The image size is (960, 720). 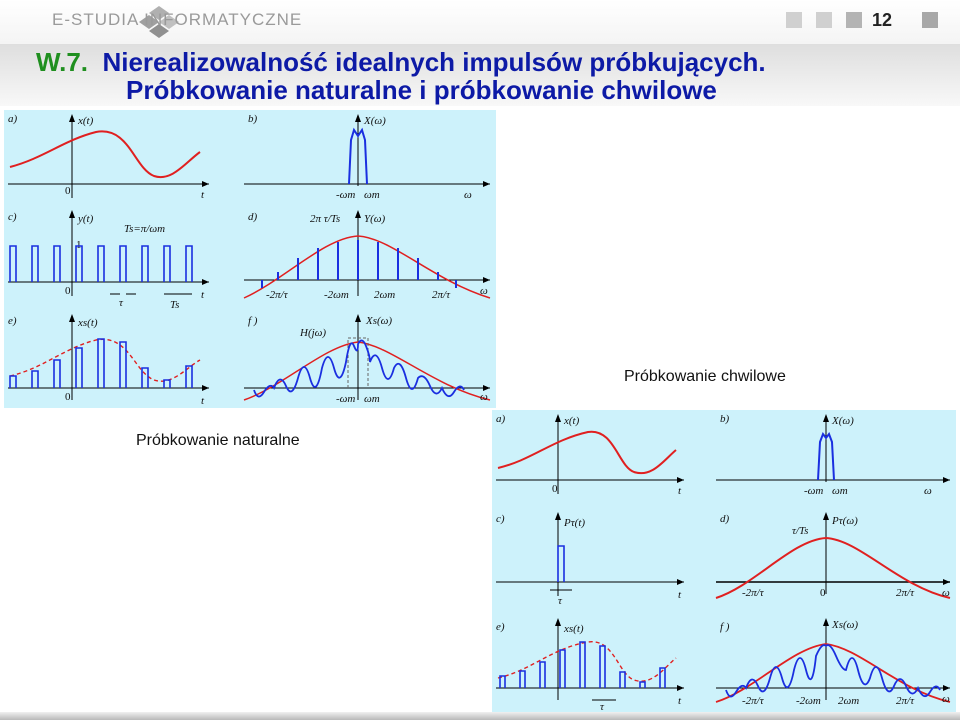 What do you see at coordinates (144, 229) in the screenshot?
I see `period-label: Ts=π/ωm` at bounding box center [144, 229].